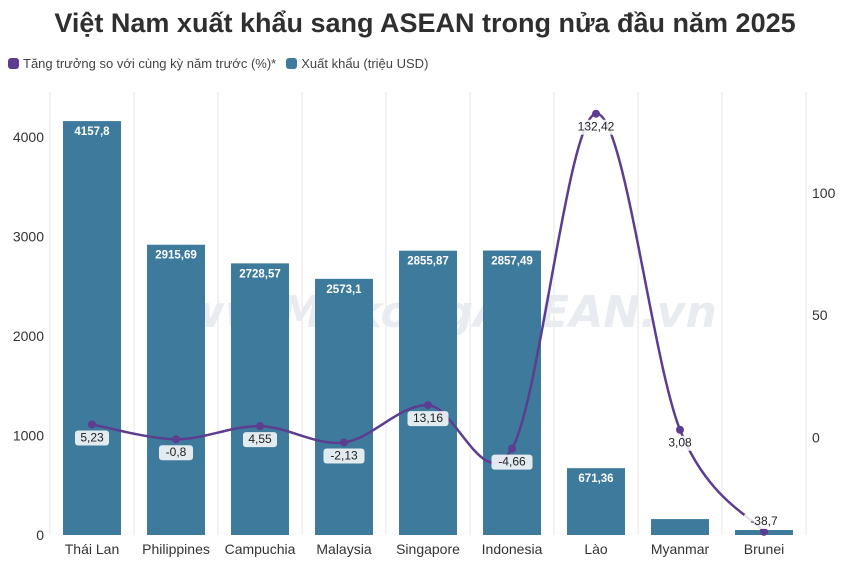 The image size is (850, 570). I want to click on x-tick-label: Singapore, so click(428, 549).